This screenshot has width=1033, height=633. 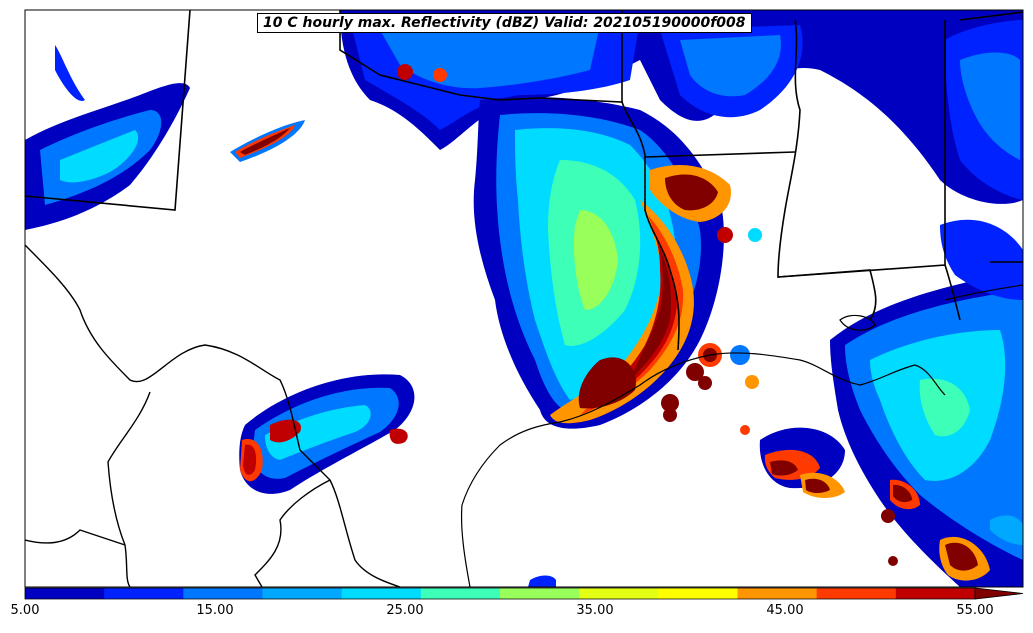 I want to click on colorbar-tick-label: 45.00, so click(x=785, y=610).